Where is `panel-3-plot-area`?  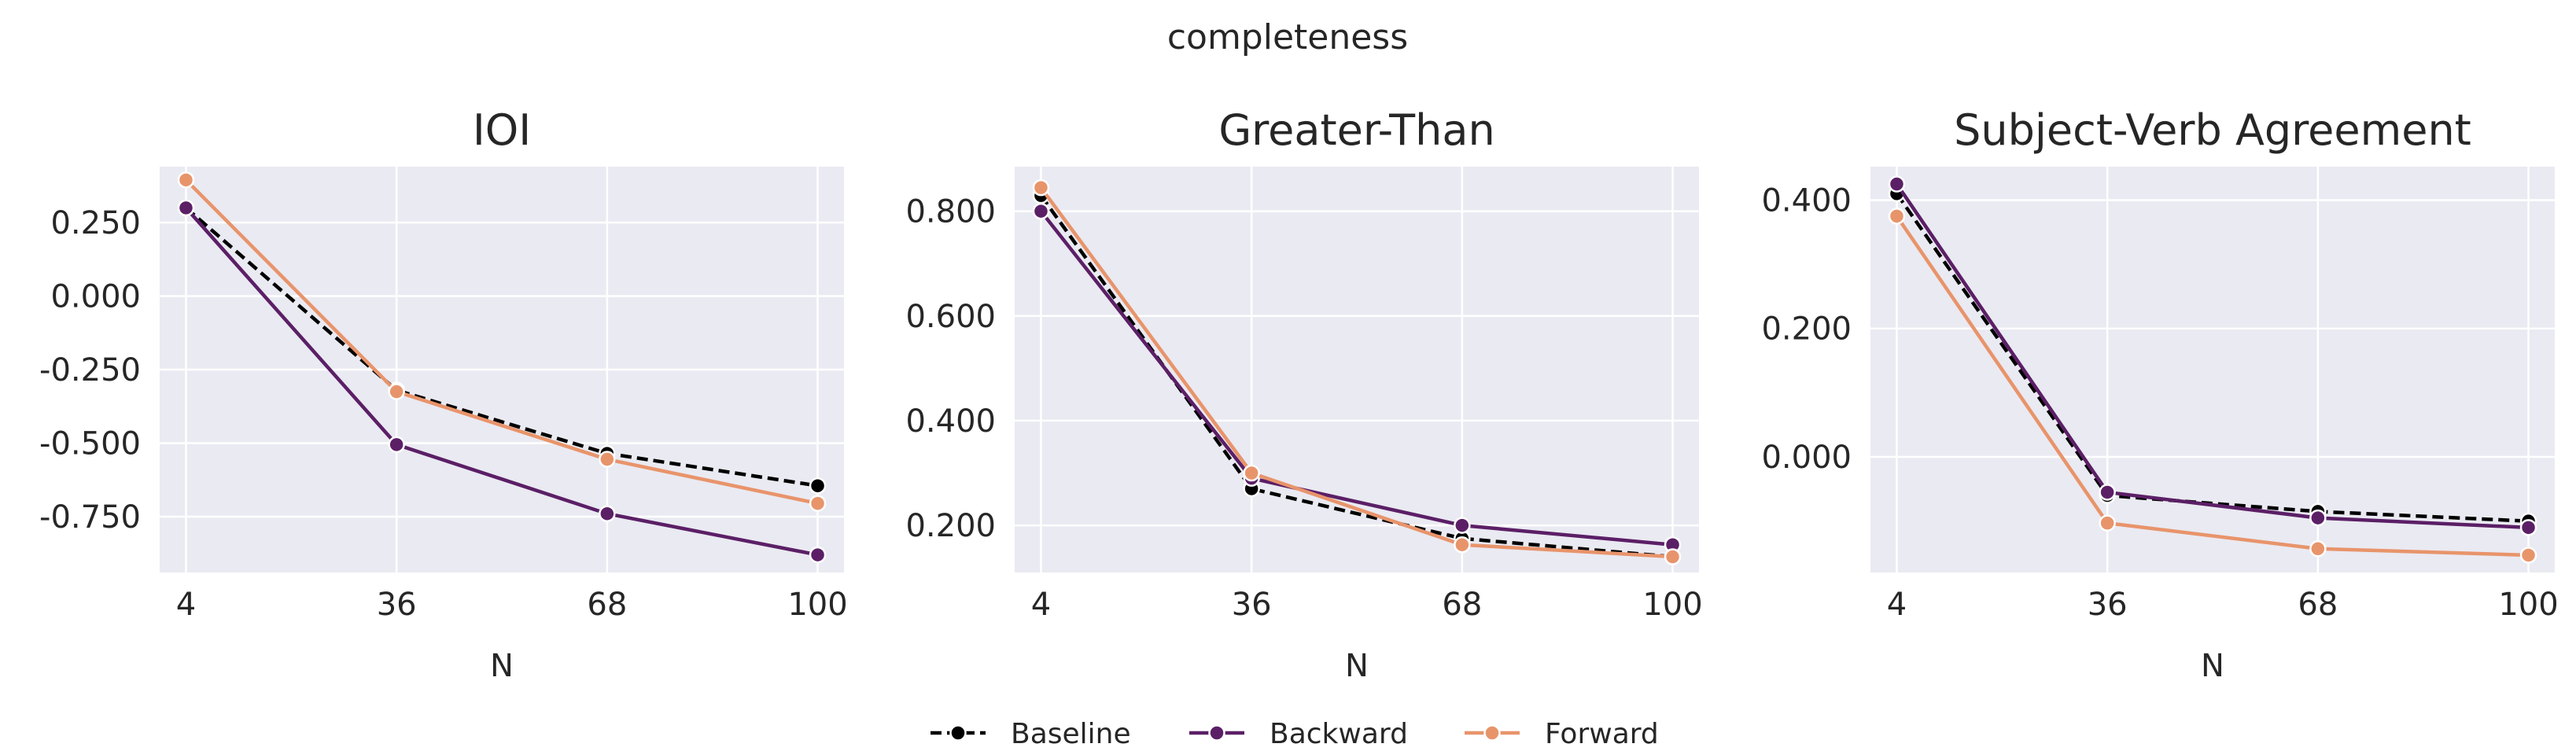 panel-3-plot-area is located at coordinates (2212, 369).